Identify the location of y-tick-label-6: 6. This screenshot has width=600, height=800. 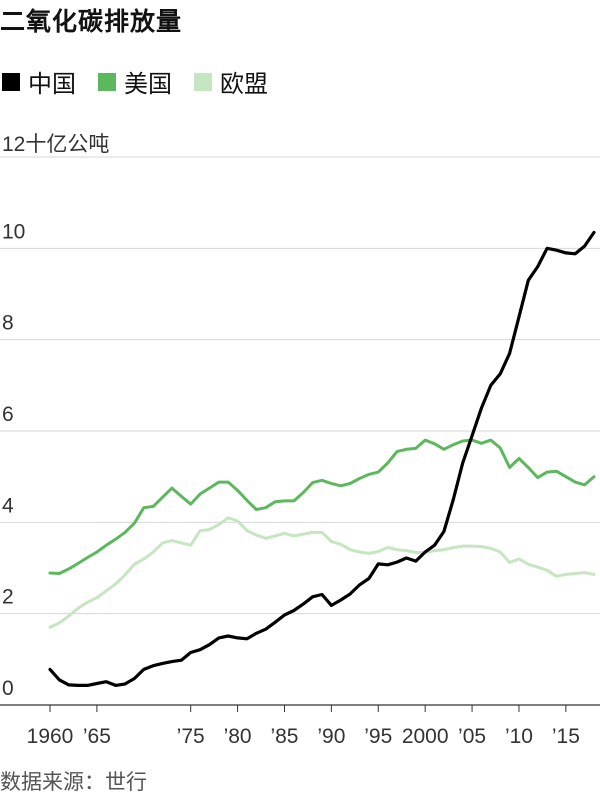
(8, 414).